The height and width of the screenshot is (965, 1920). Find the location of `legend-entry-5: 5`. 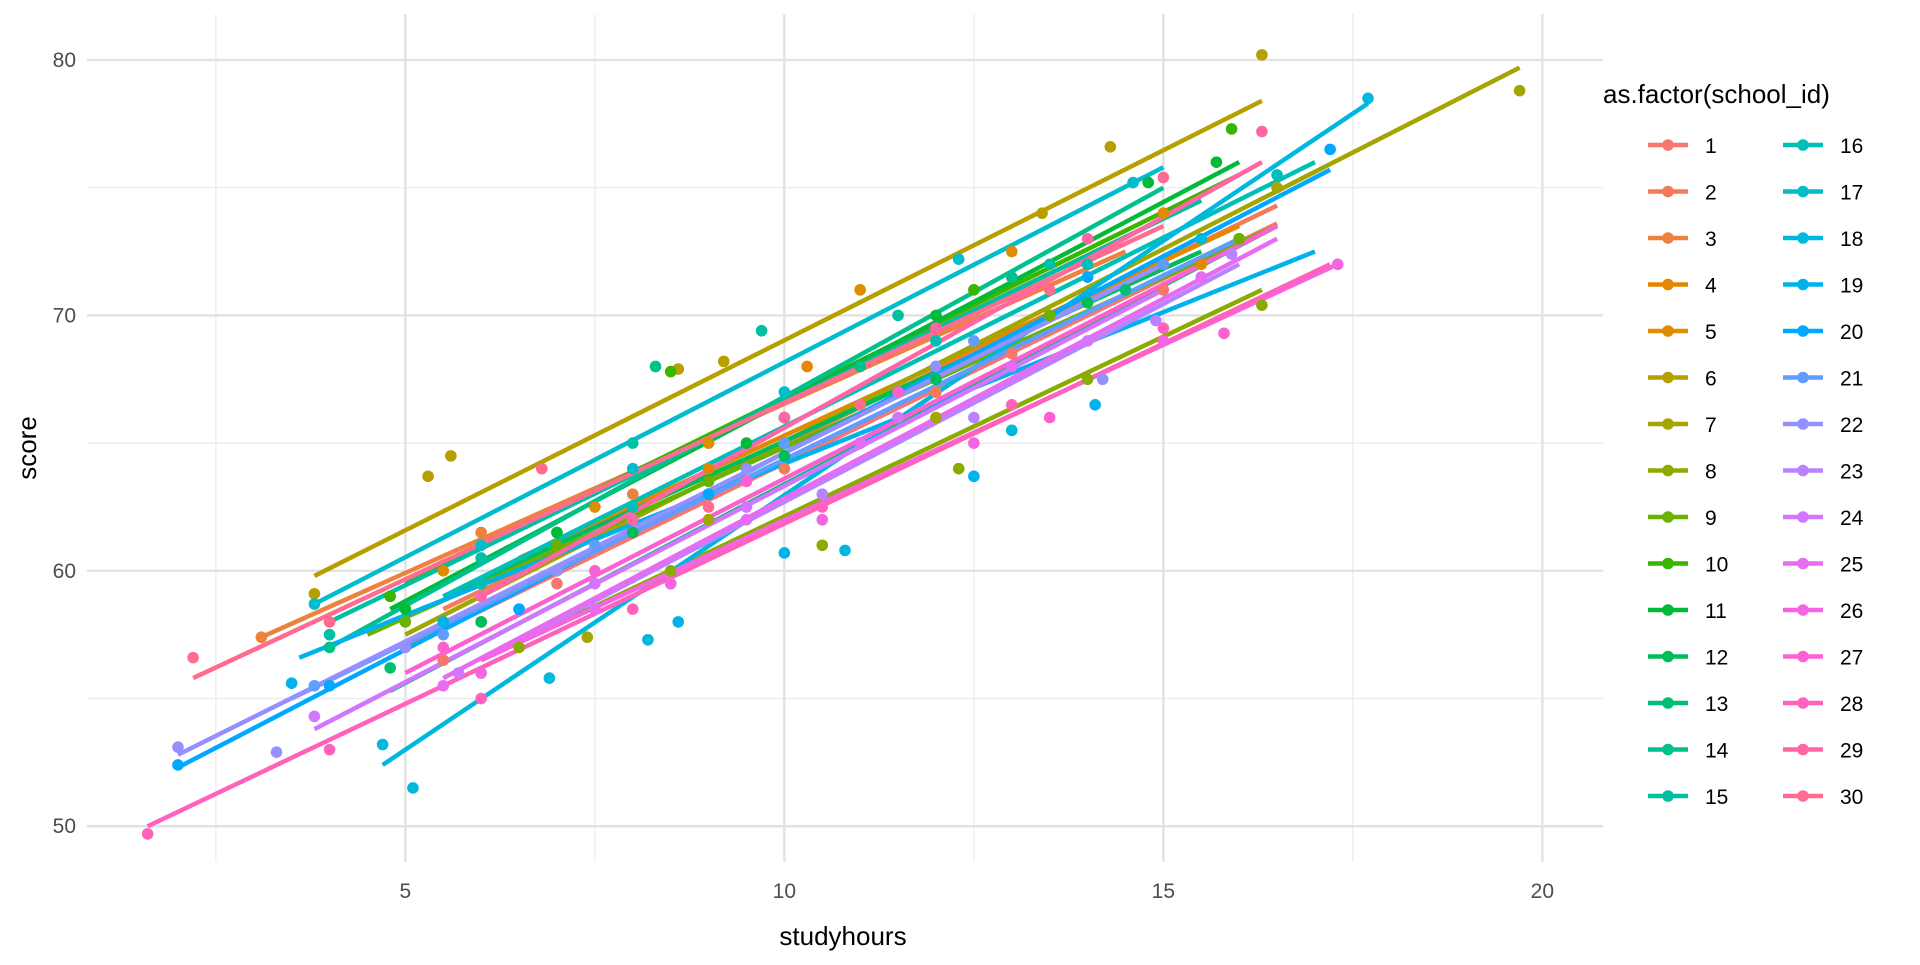

legend-entry-5: 5 is located at coordinates (1682, 332).